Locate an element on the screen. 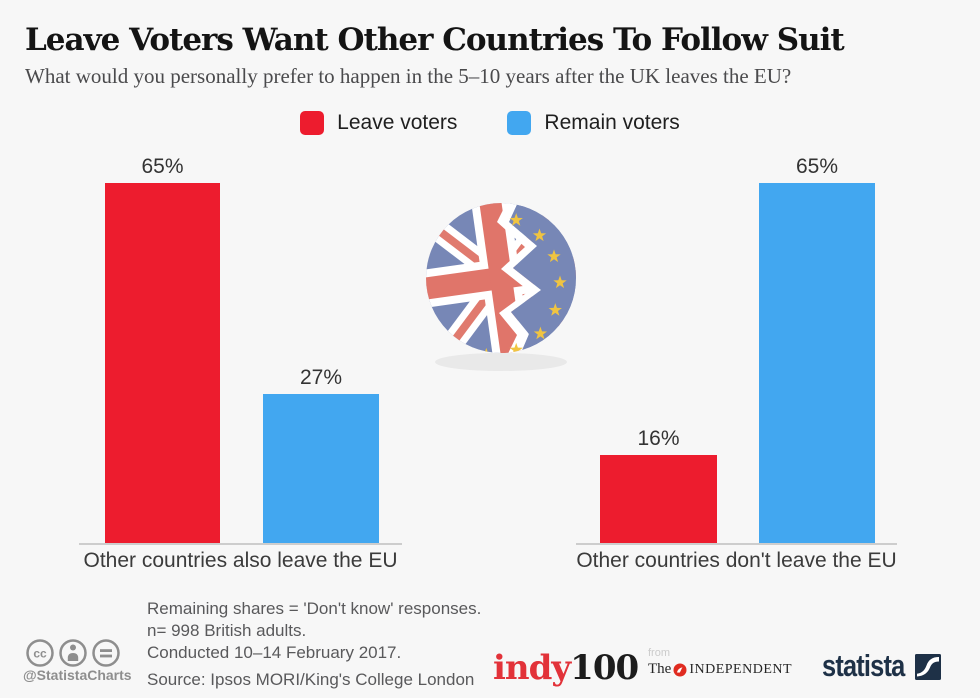 This screenshot has height=698, width=980. independent-the: The is located at coordinates (660, 669).